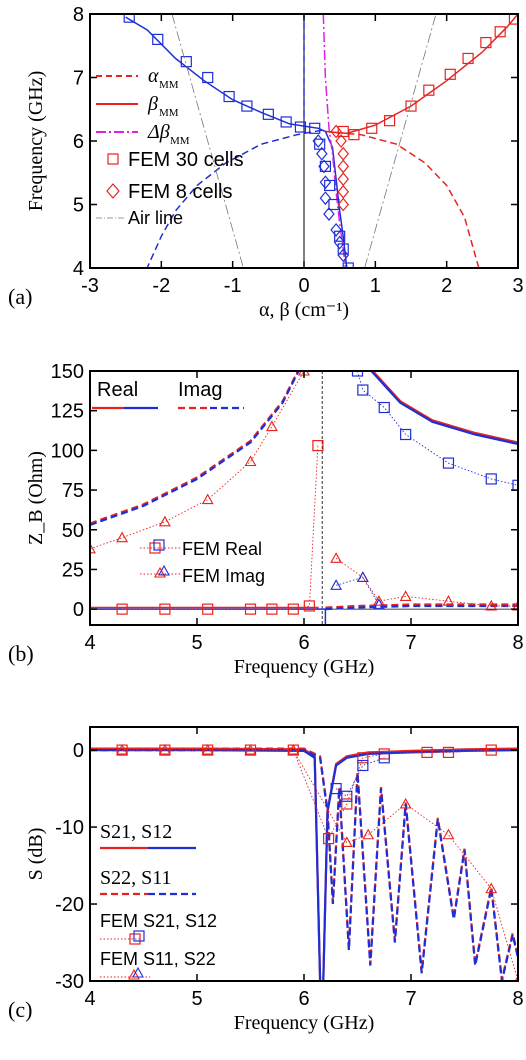  What do you see at coordinates (136, 832) in the screenshot?
I see `legend-label: S21, S12` at bounding box center [136, 832].